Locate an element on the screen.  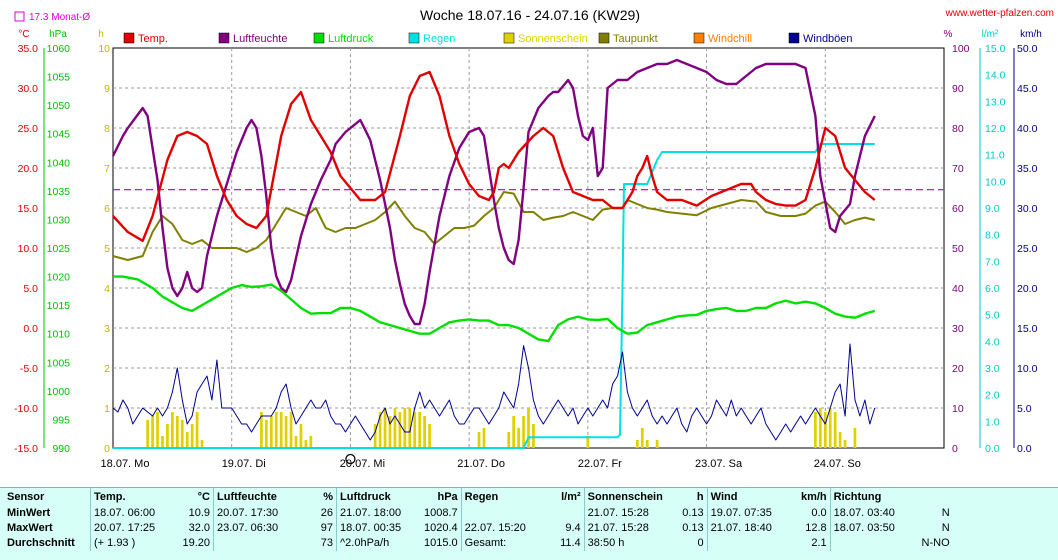
stats-cell-time: 22.07. 15:20 is located at coordinates (503, 528).